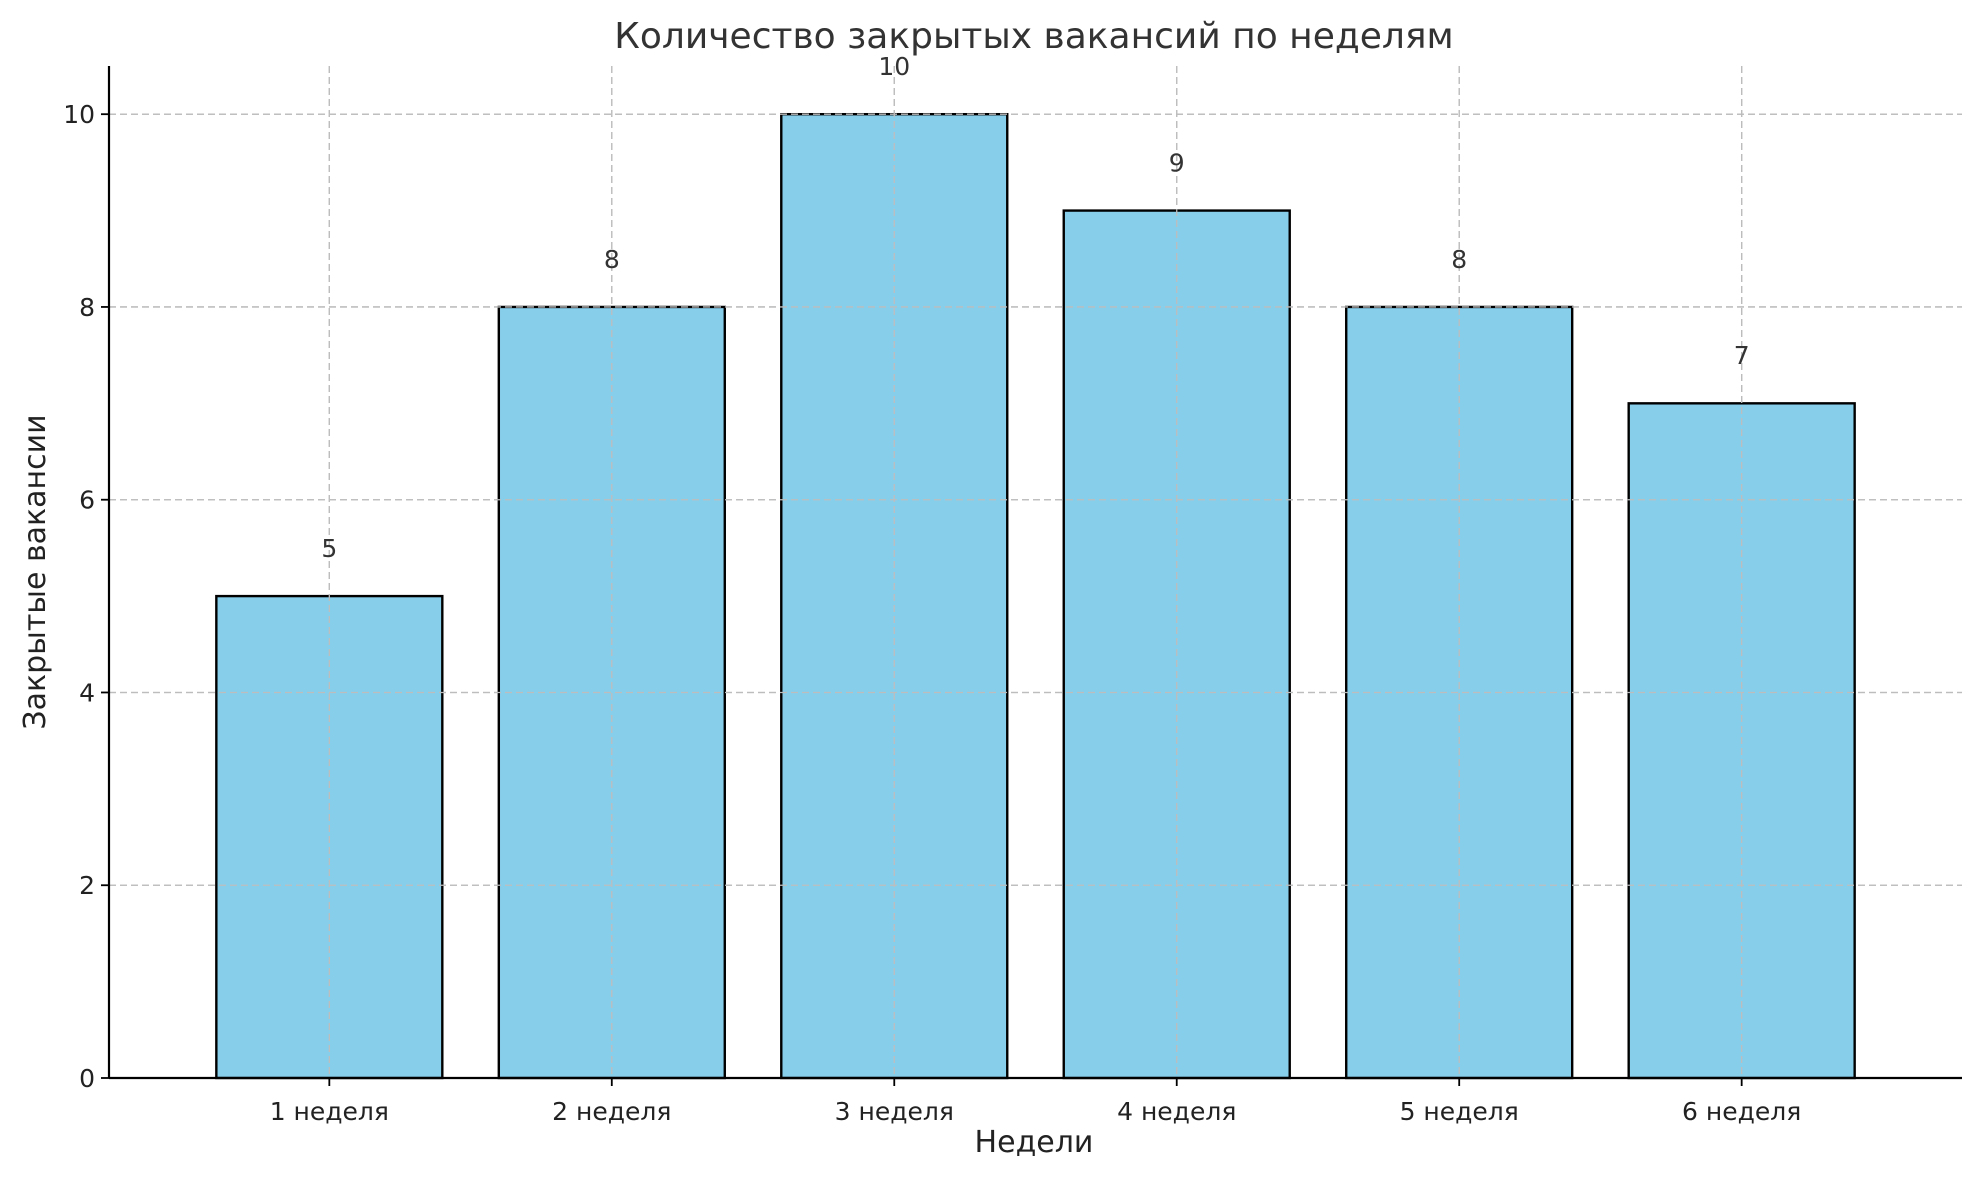  I want to click on y-axis-label: Закрытые вакансии, so click(35, 571).